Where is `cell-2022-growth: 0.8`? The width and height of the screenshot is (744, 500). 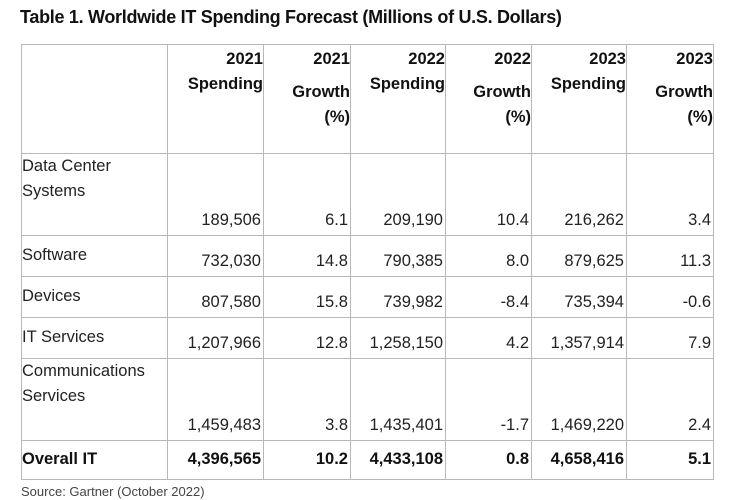
cell-2022-growth: 0.8 is located at coordinates (488, 460).